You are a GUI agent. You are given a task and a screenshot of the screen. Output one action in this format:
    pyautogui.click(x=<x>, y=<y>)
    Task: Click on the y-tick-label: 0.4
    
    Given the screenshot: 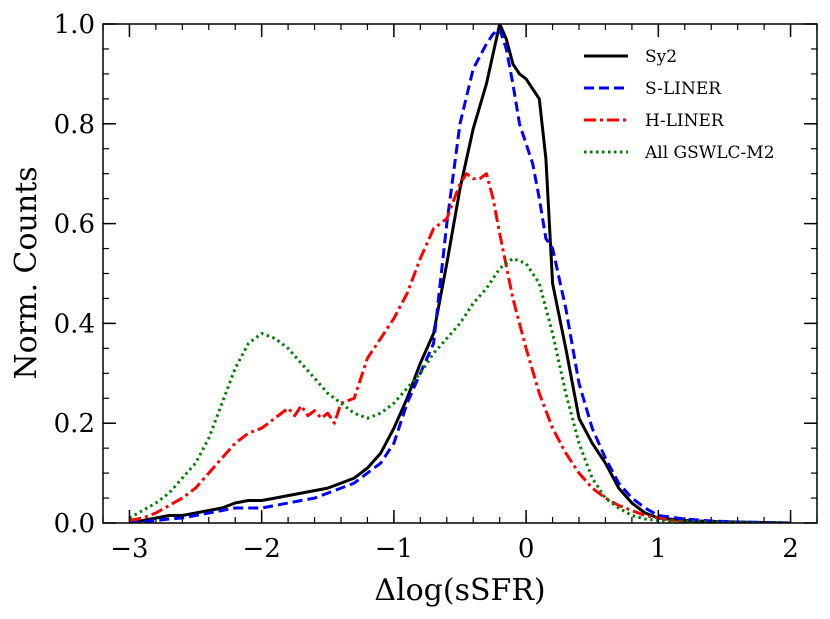 What is the action you would take?
    pyautogui.click(x=74, y=324)
    